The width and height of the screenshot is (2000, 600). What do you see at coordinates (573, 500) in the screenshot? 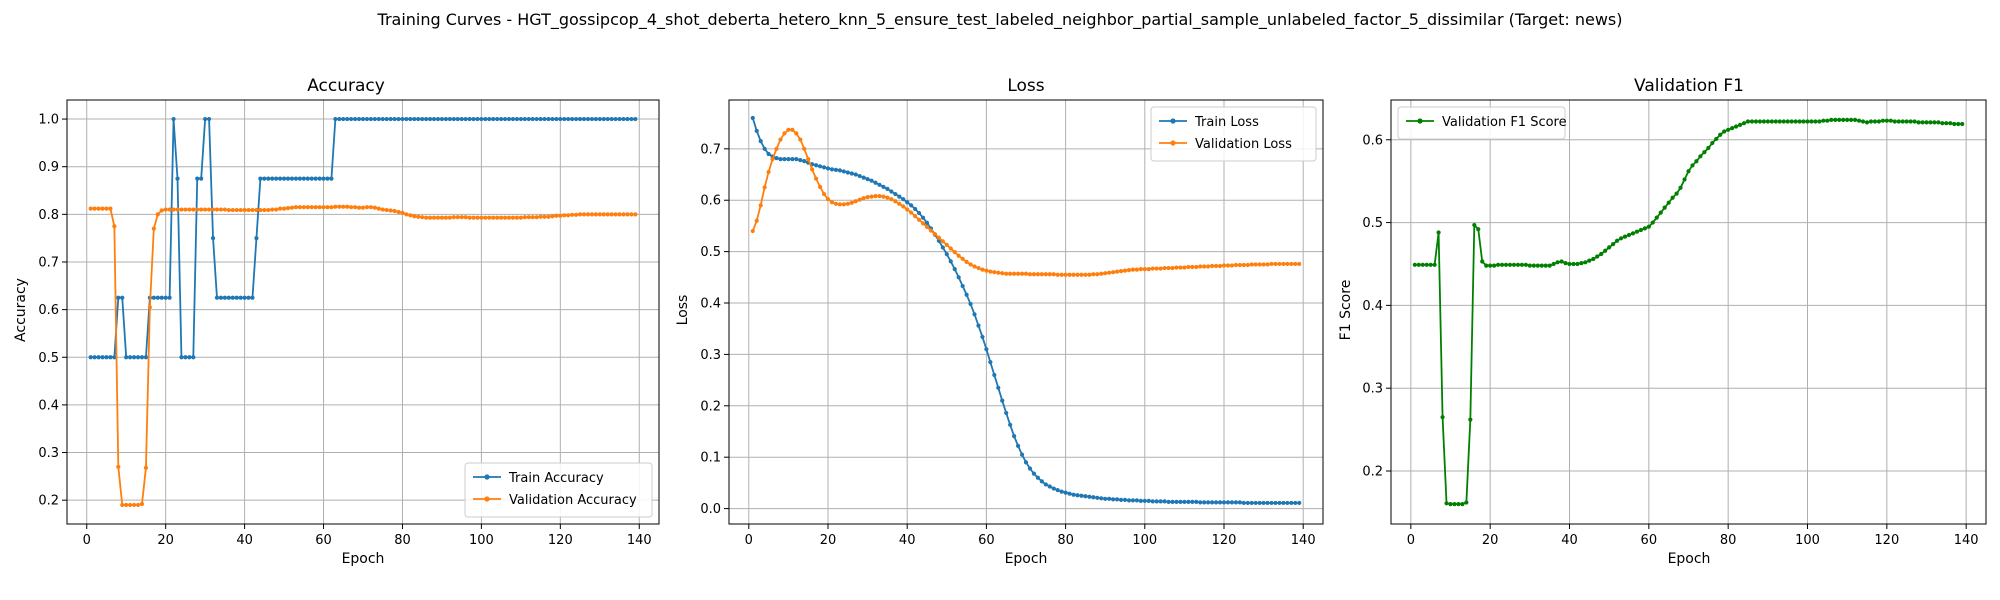
I see `legend-label: Validation Accuracy` at bounding box center [573, 500].